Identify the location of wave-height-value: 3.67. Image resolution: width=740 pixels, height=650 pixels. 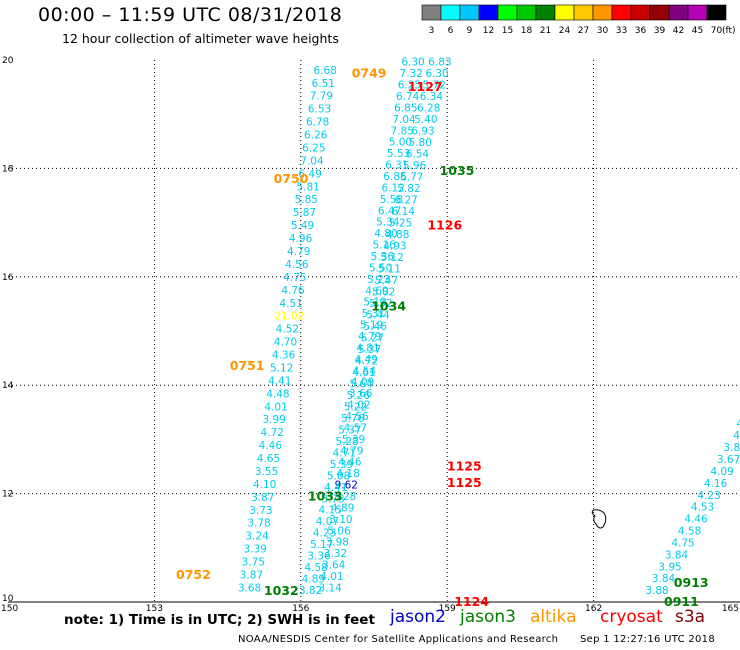
(728, 460).